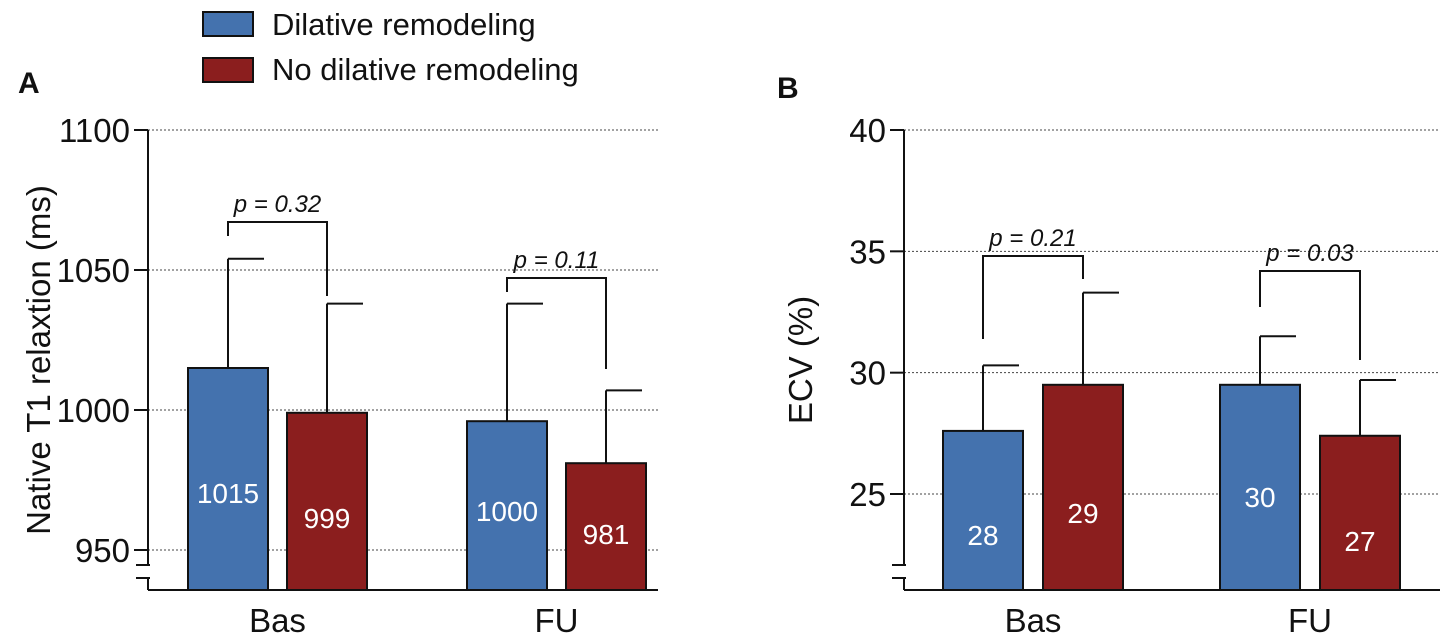 The height and width of the screenshot is (636, 1447). Describe the element at coordinates (327, 518) in the screenshot. I see `bar-value-label: 999` at that location.